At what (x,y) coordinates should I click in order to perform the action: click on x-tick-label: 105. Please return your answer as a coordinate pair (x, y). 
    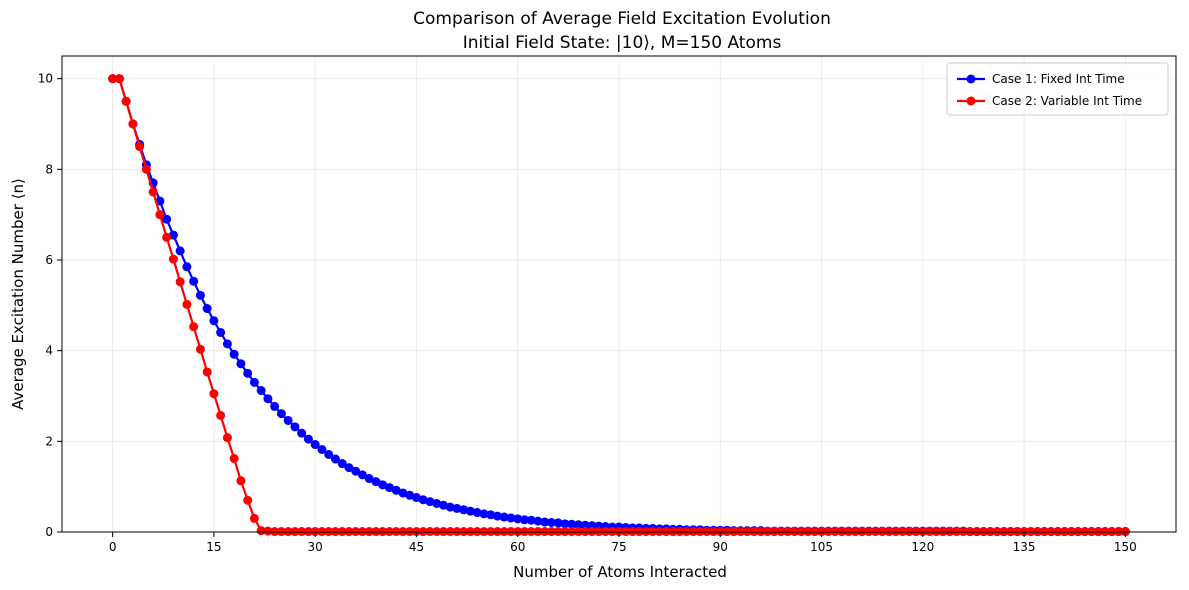
    Looking at the image, I should click on (821, 547).